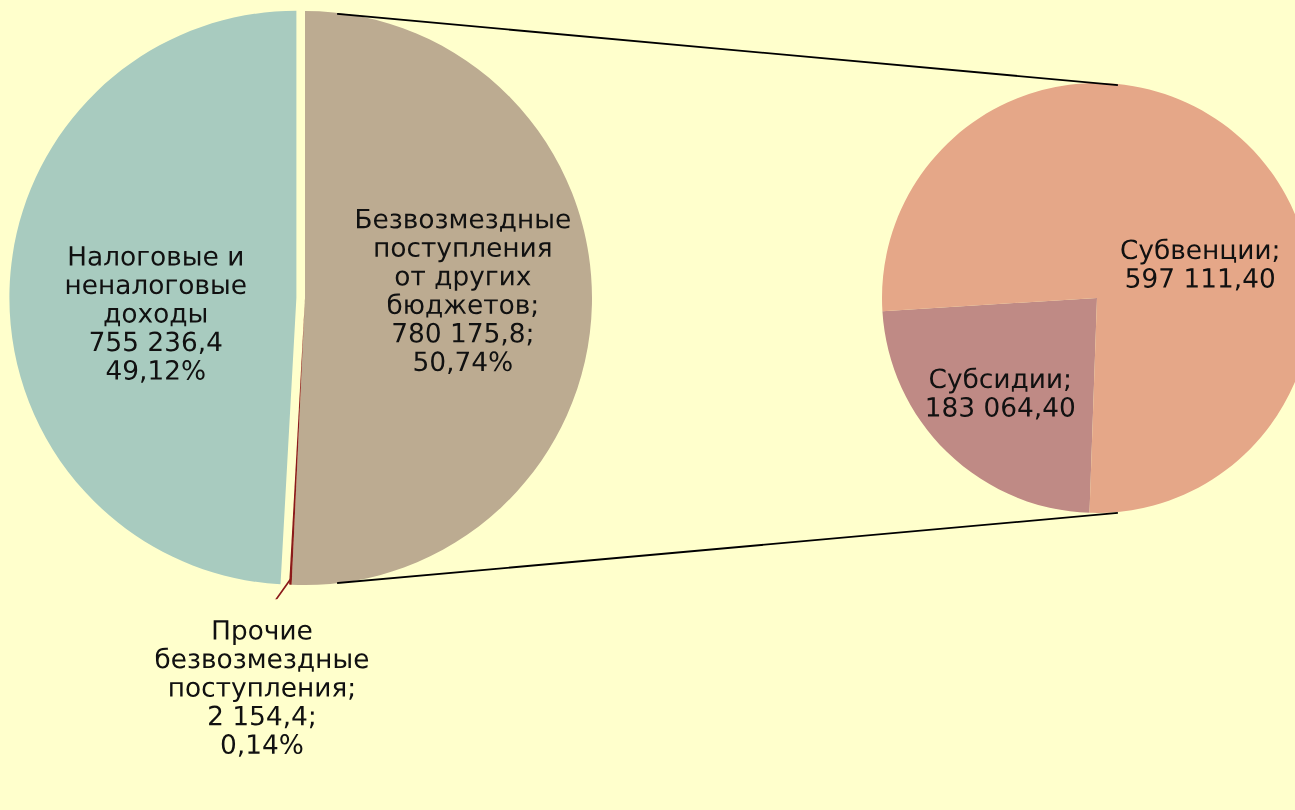 The image size is (1295, 810). I want to click on slice-label: Безвозмездные поступления от других бюджетов; 780 175,8; 50,74%, so click(463, 291).